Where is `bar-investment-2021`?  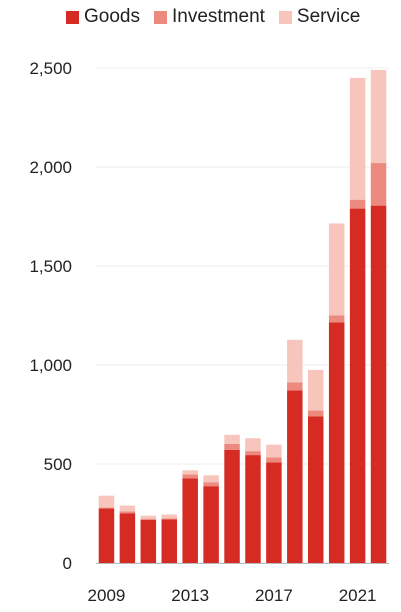 bar-investment-2021 is located at coordinates (357, 204).